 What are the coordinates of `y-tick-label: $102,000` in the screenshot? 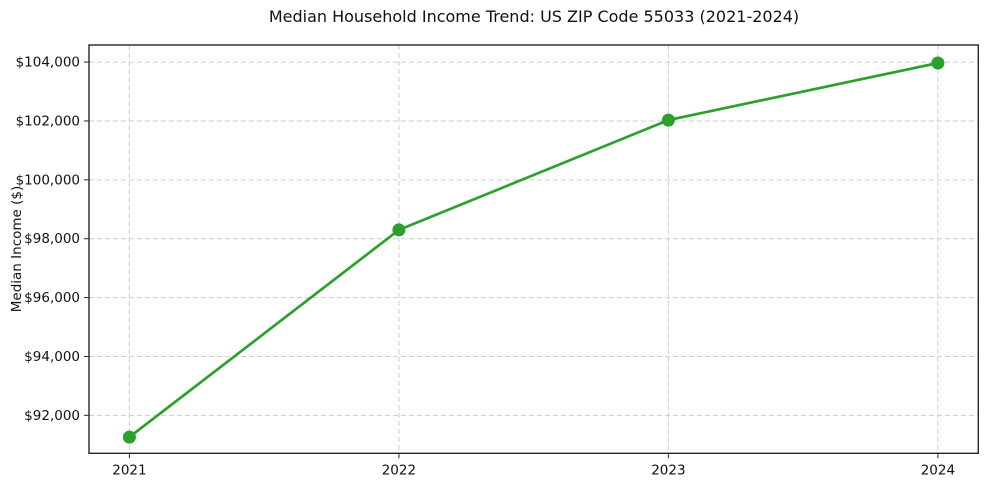 It's located at (48, 121).